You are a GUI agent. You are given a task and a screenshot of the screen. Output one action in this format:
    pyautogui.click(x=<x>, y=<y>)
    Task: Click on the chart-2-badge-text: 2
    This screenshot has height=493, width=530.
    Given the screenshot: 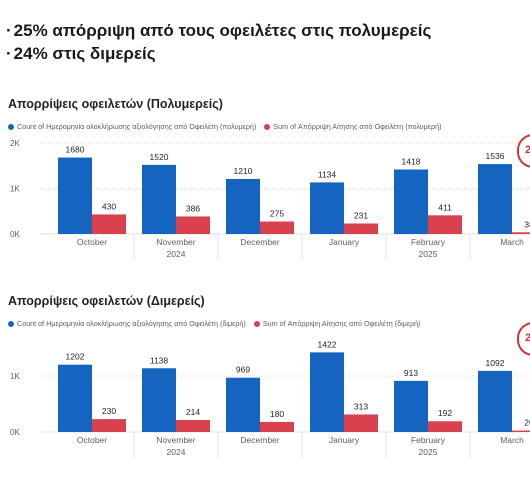 What is the action you would take?
    pyautogui.click(x=527, y=338)
    